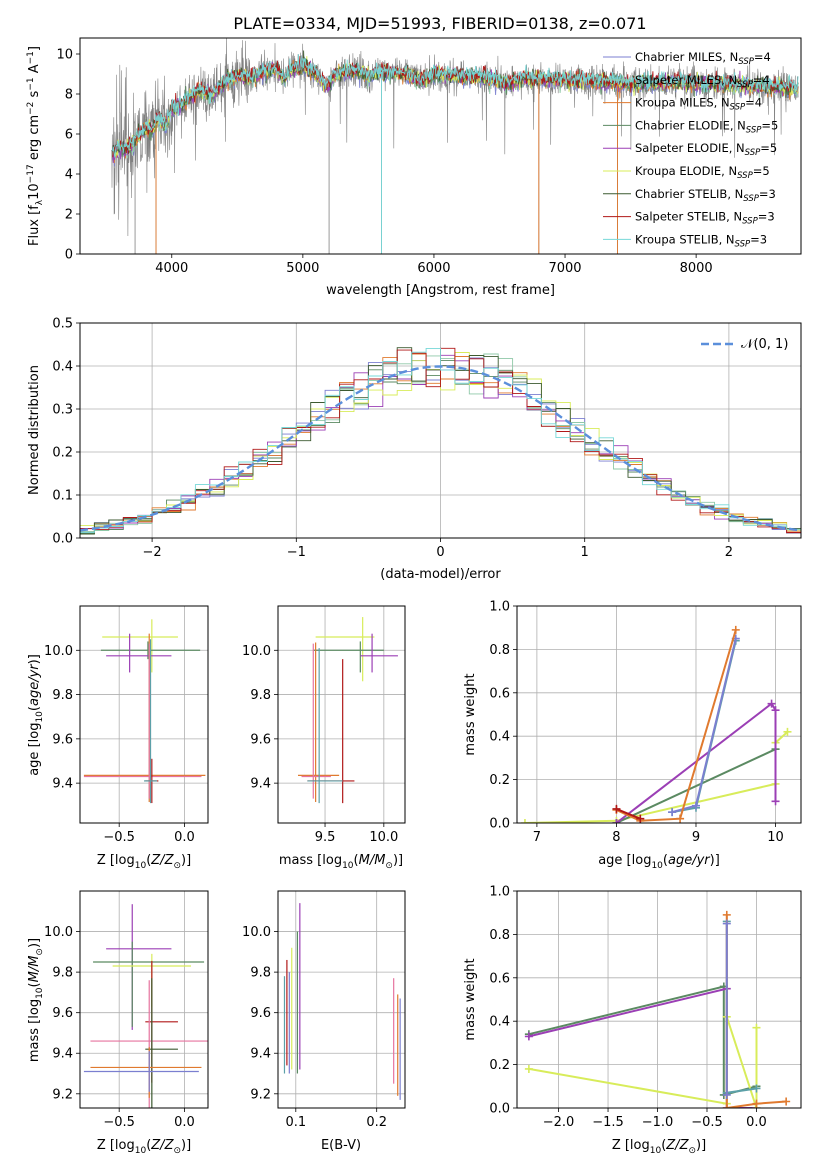  I want to click on legend-text: Salpeter ELODIE, N, so click(690, 148).